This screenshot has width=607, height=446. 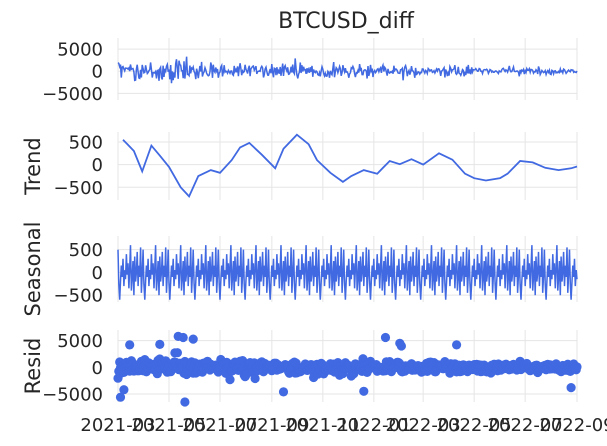 What do you see at coordinates (373, 425) in the screenshot?
I see `x-tick-label: 2022-01` at bounding box center [373, 425].